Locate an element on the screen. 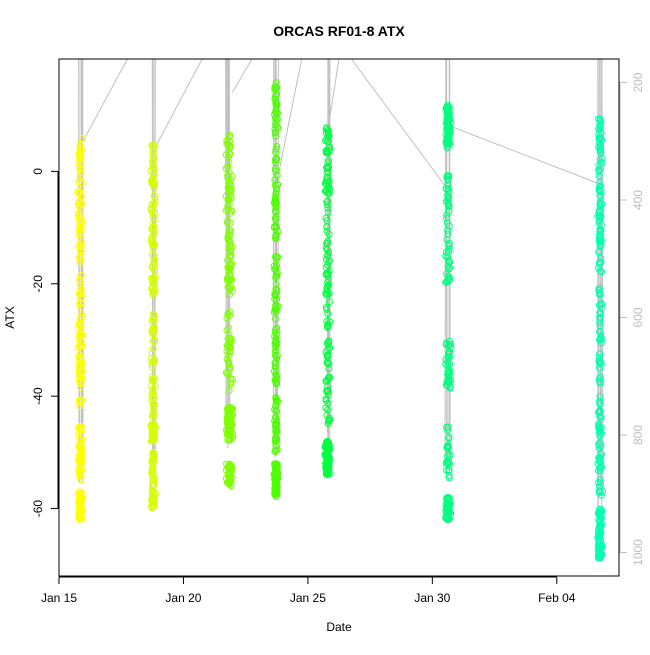 This screenshot has height=655, width=650. secondary-tick-label: 800 is located at coordinates (638, 435).